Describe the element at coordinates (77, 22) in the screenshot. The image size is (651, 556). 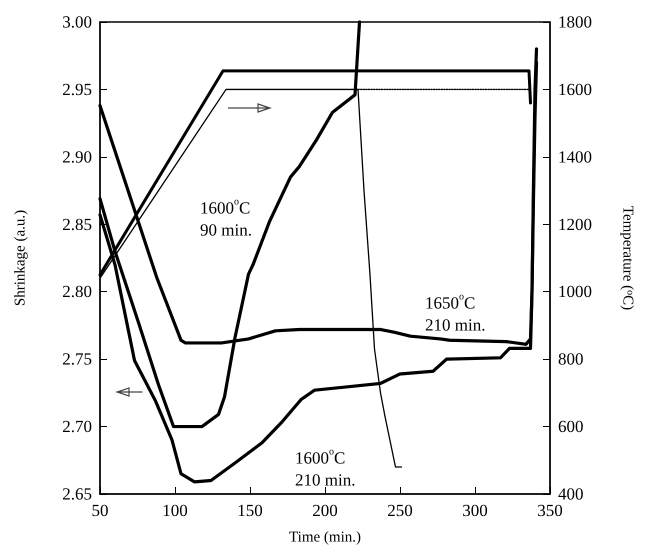
I see `y-tick-label: 3.00` at that location.